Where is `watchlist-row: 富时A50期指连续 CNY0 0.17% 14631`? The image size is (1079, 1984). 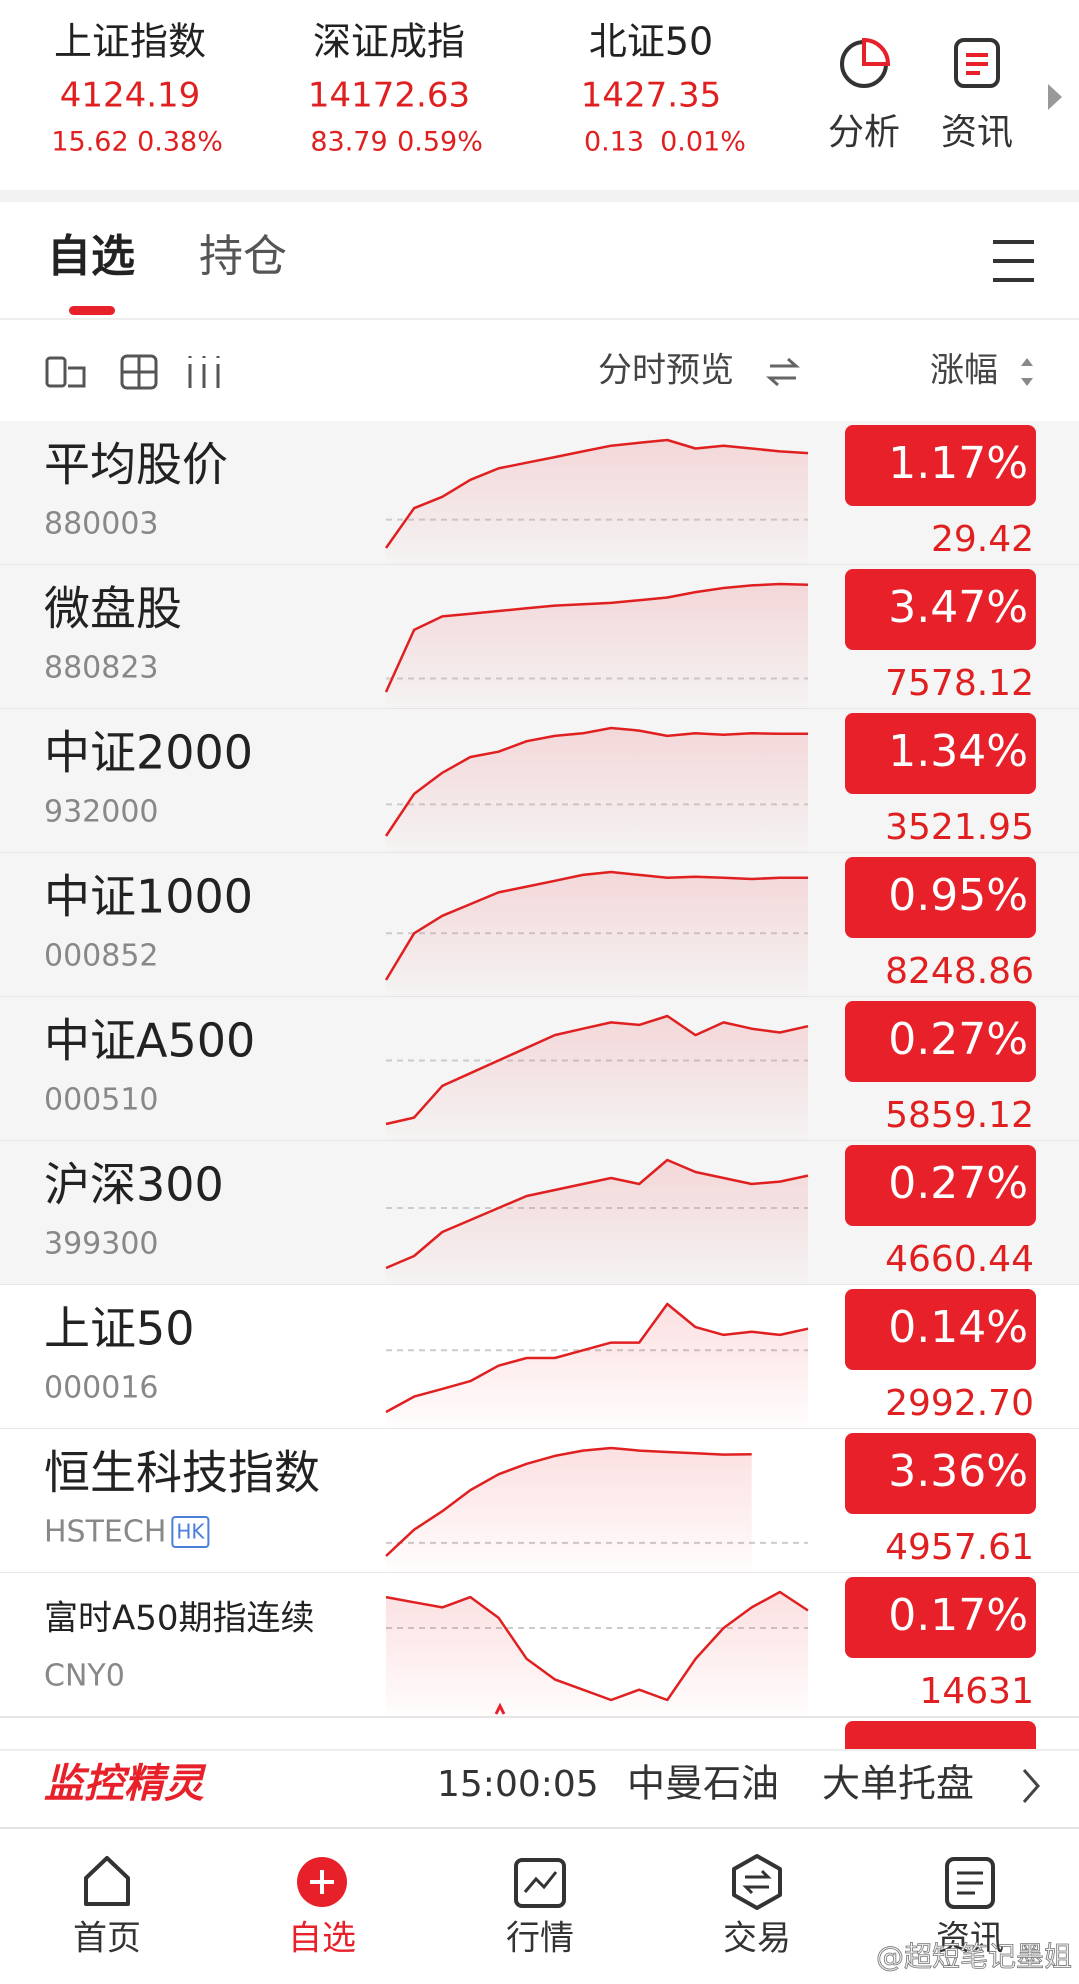
watchlist-row: 富时A50期指连续 CNY0 0.17% 14631 is located at coordinates (539, 1645).